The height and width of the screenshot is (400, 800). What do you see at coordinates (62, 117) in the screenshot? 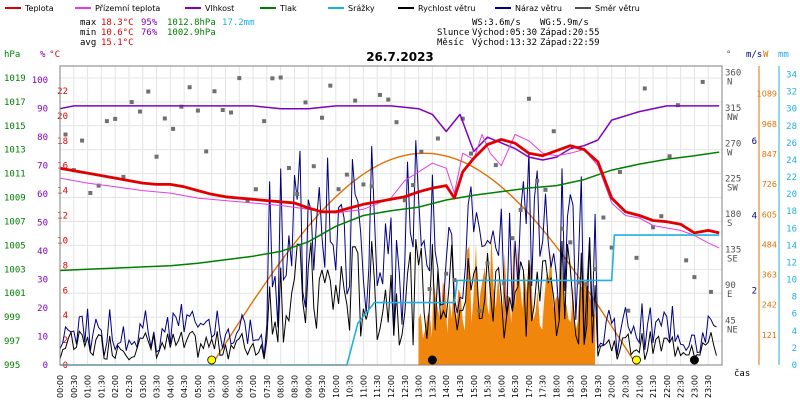
I see `tick-degc: 20` at bounding box center [62, 117].